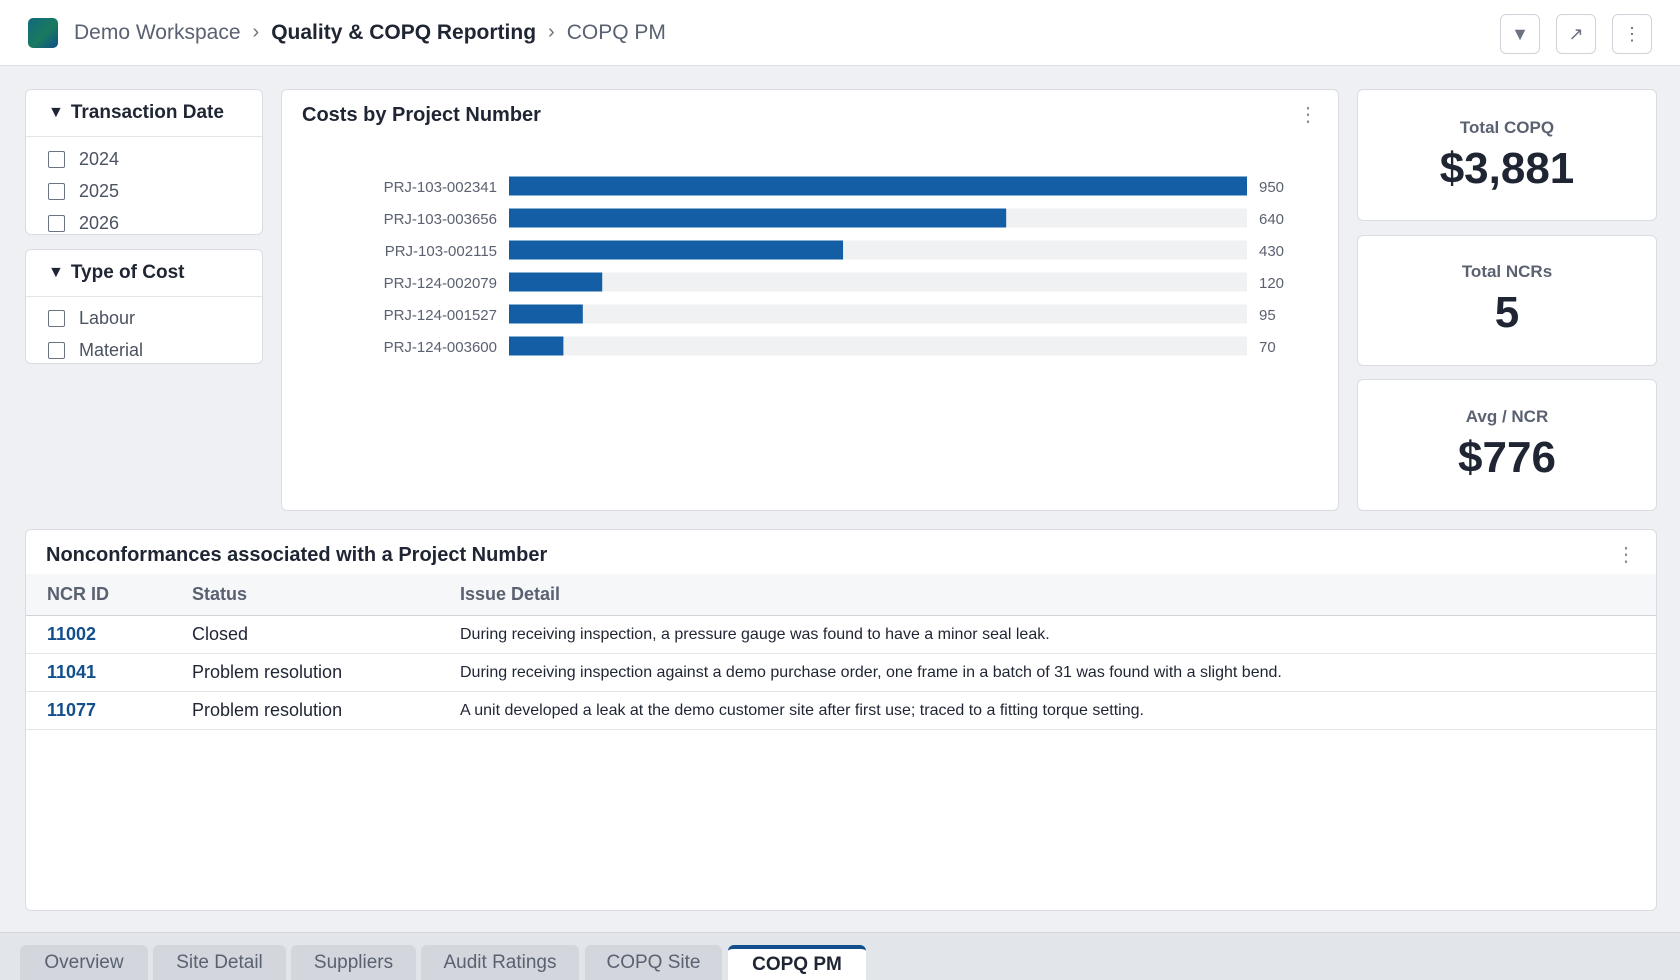 Image resolution: width=1680 pixels, height=980 pixels. Describe the element at coordinates (1507, 416) in the screenshot. I see `kpi-label: Avg / NCR` at that location.